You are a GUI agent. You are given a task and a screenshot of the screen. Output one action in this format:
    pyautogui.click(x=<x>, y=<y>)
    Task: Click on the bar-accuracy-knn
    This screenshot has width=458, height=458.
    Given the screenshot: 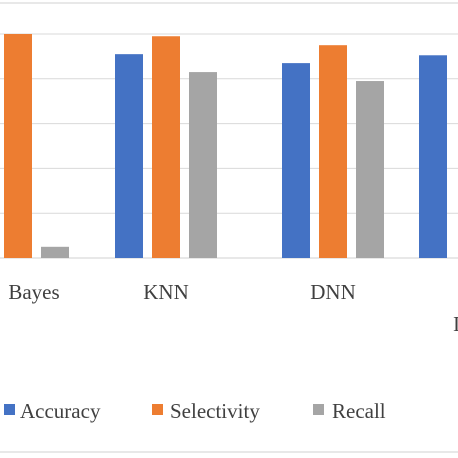 What is the action you would take?
    pyautogui.click(x=129, y=156)
    